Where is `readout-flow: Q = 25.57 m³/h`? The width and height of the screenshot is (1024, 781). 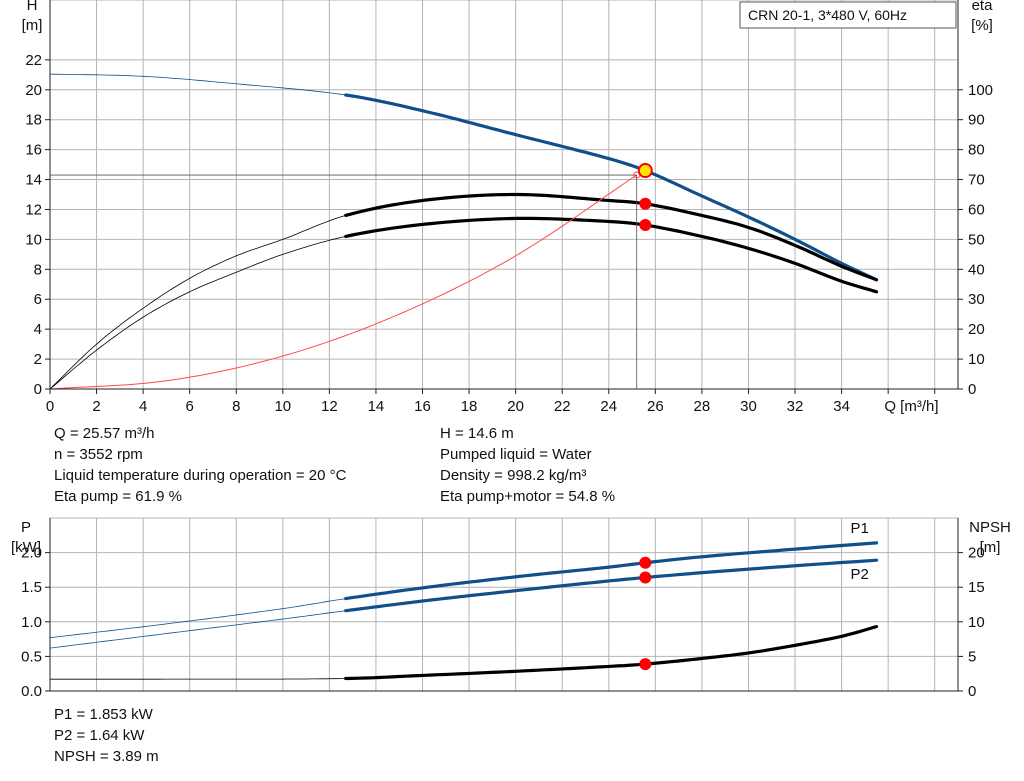 readout-flow: Q = 25.57 m³/h is located at coordinates (104, 433).